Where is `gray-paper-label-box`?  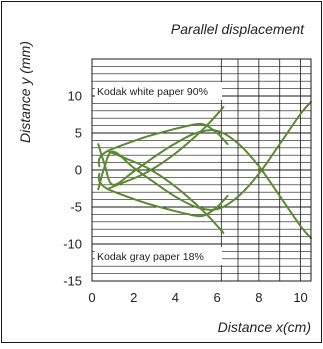 gray-paper-label-box is located at coordinates (158, 256).